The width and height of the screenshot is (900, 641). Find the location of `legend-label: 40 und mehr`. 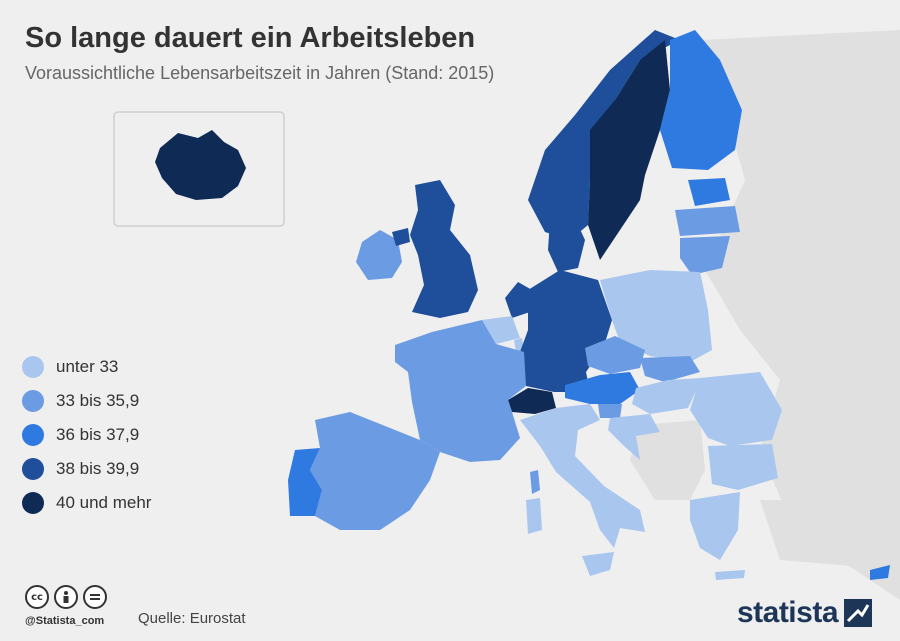

legend-label: 40 und mehr is located at coordinates (104, 502).